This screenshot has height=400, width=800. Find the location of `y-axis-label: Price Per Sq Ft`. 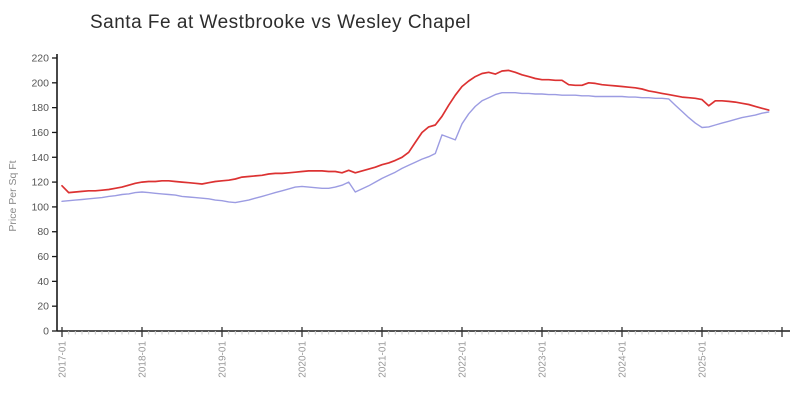

y-axis-label: Price Per Sq Ft is located at coordinates (13, 196).